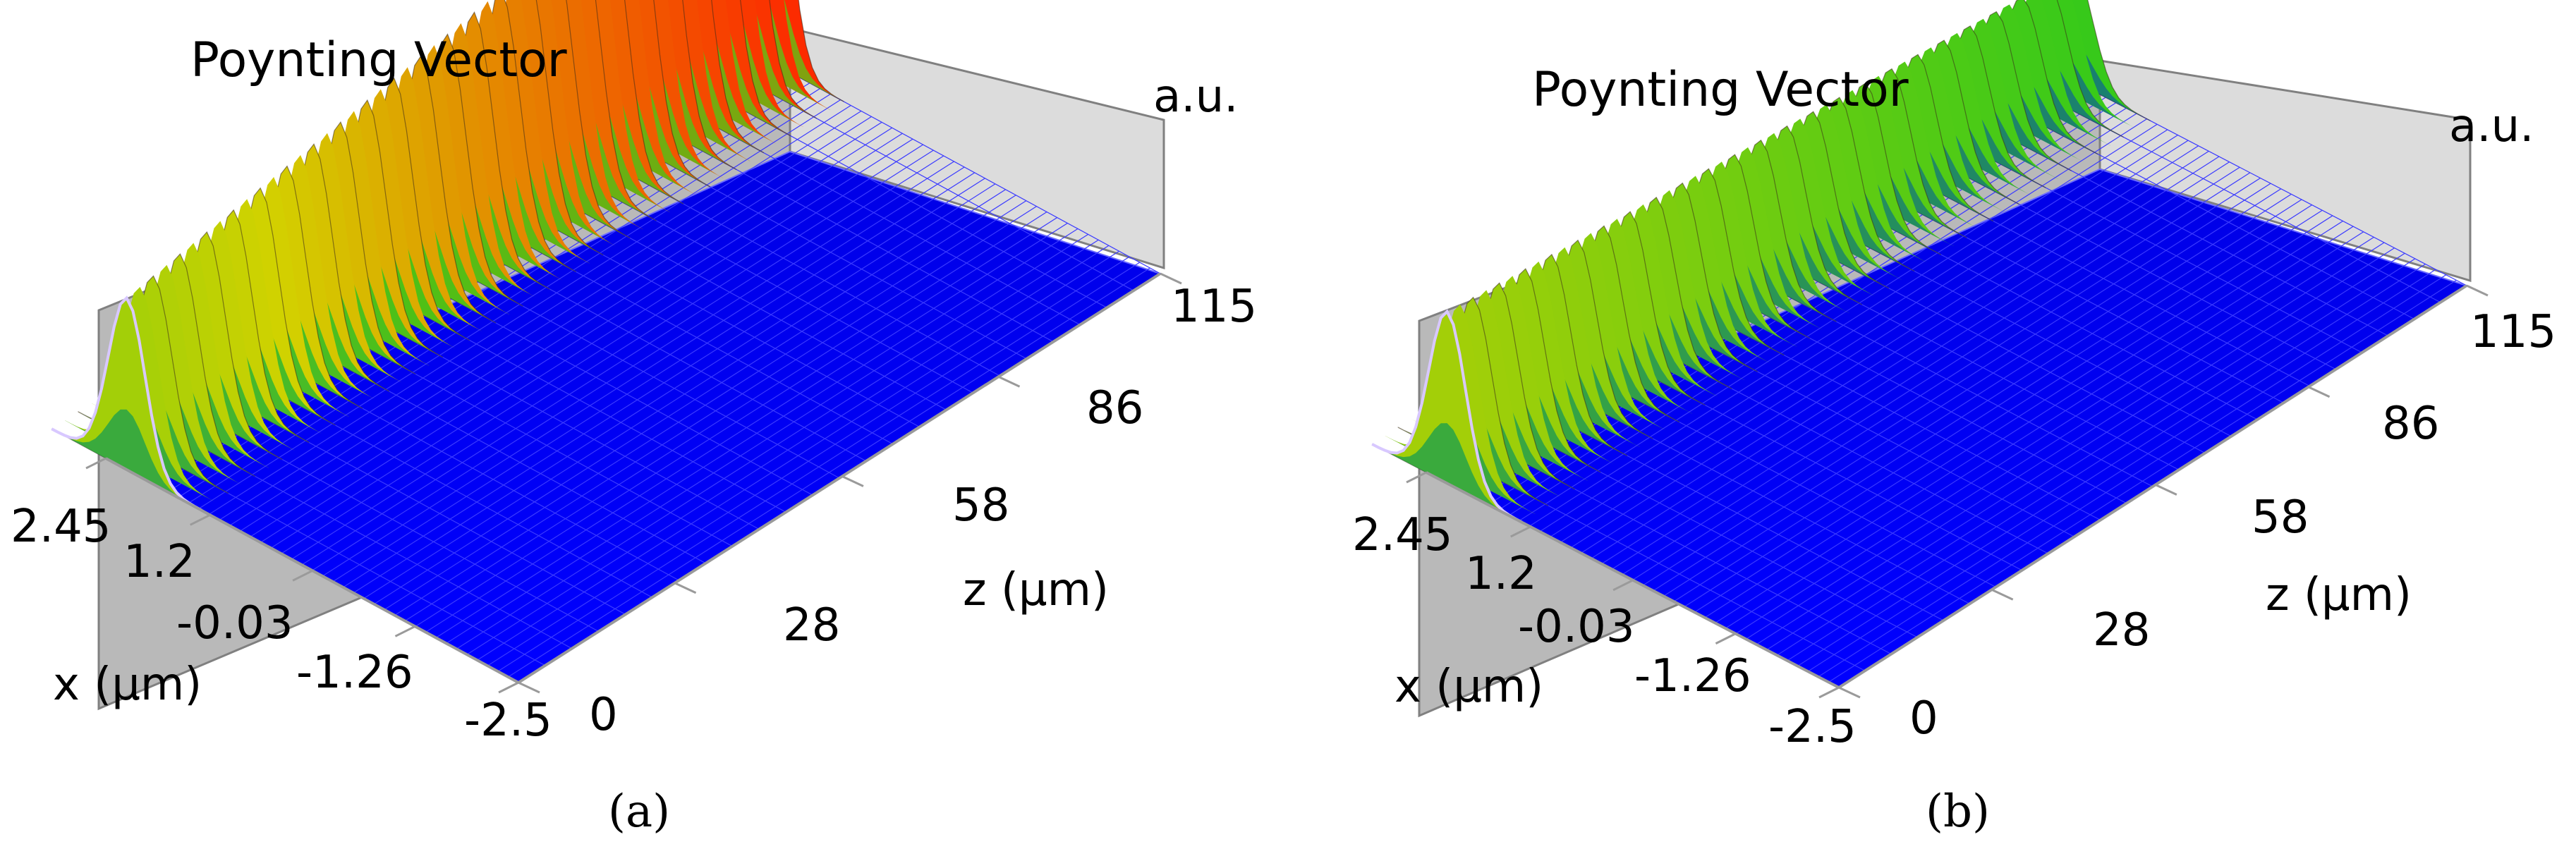 The image size is (2576, 849). I want to click on panel-label: (a), so click(639, 812).